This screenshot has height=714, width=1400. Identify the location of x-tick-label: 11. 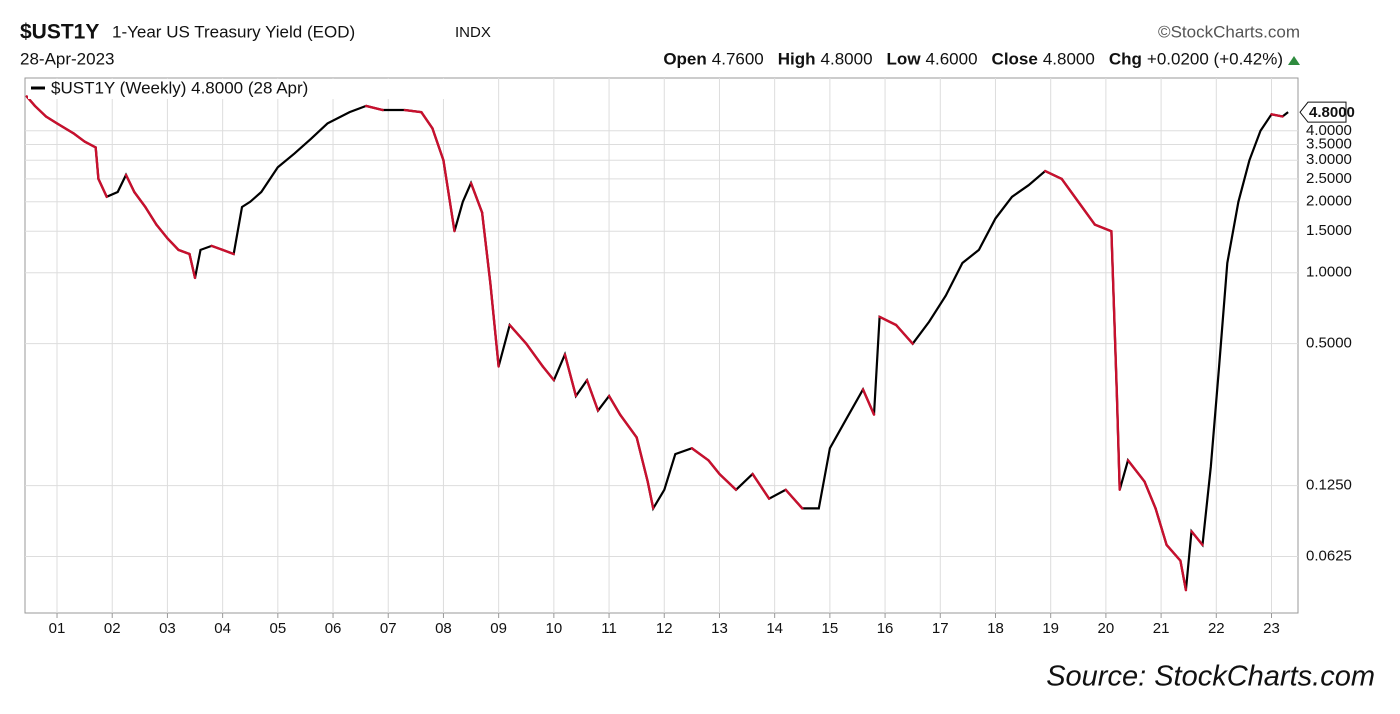
(609, 628).